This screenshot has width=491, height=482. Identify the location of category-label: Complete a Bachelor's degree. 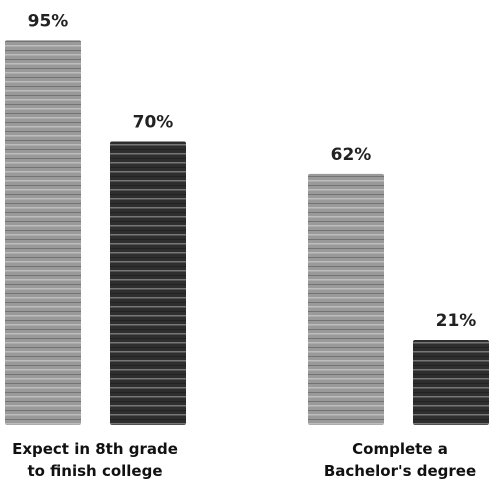
(400, 460).